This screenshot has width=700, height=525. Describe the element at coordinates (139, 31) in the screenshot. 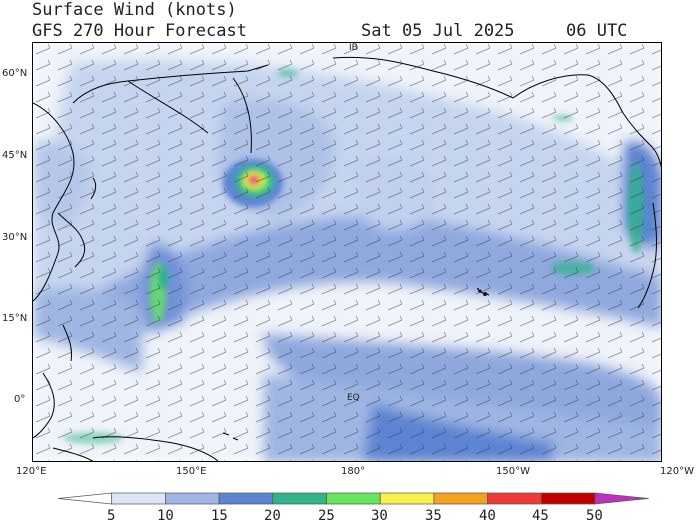

I see `forecast-subtitle: GFS 270 Hour Forecast` at that location.